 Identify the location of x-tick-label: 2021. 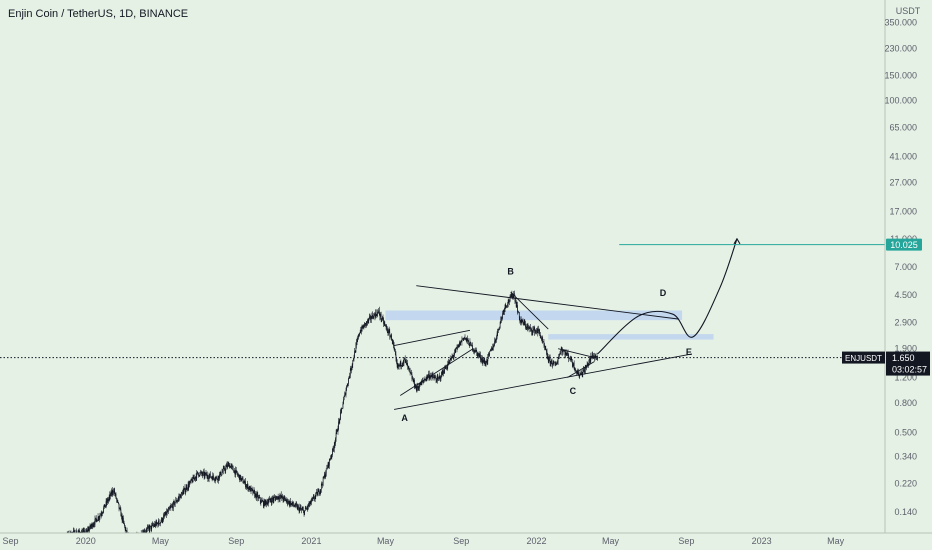
(311, 541).